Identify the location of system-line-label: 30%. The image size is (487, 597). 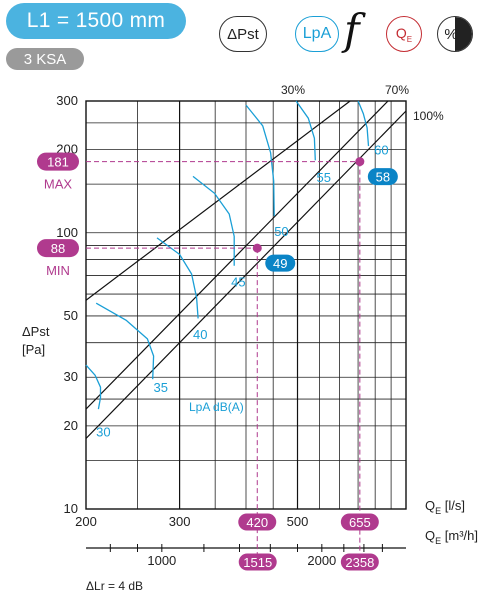
(293, 90).